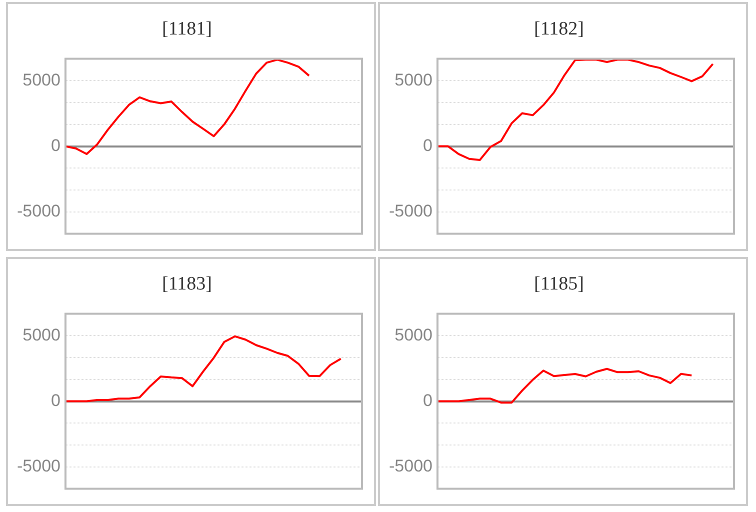  I want to click on chart-title: [1185], so click(559, 283).